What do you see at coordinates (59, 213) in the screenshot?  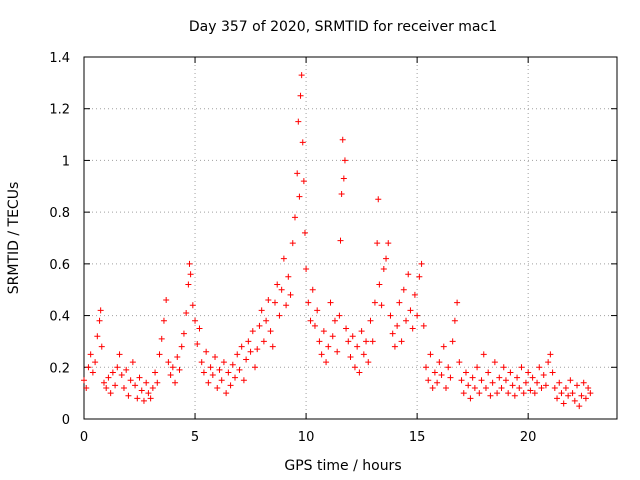 I see `y-tick-label: 0.8` at bounding box center [59, 213].